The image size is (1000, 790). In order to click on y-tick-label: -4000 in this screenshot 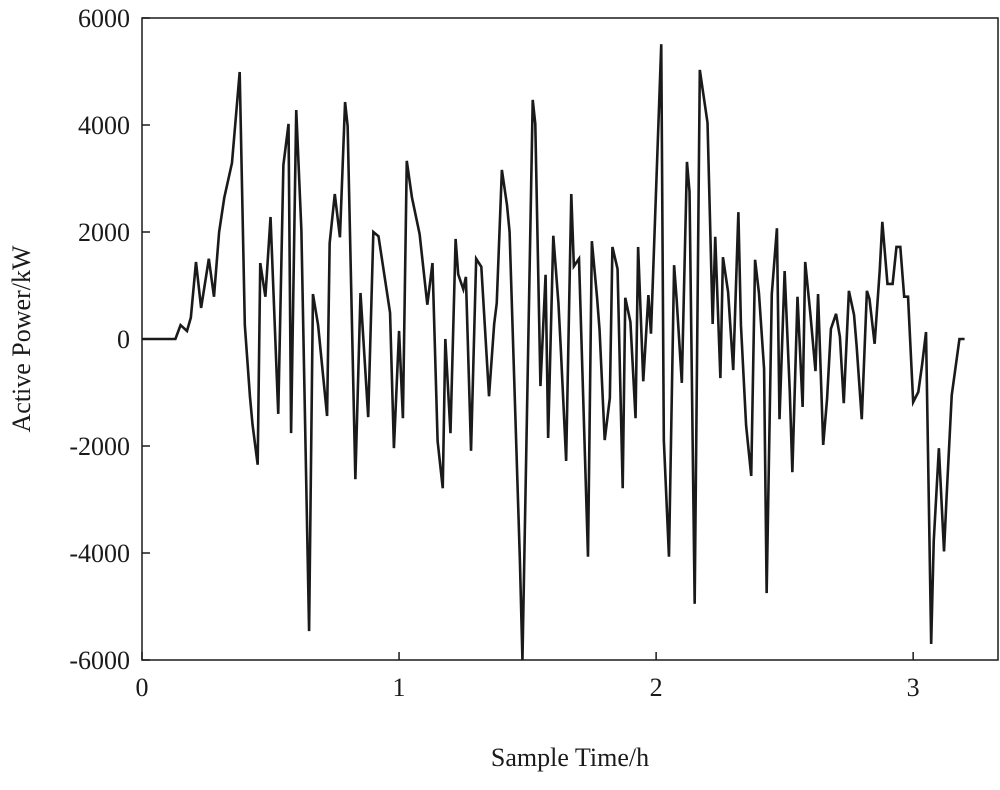, I will do `click(99, 553)`.